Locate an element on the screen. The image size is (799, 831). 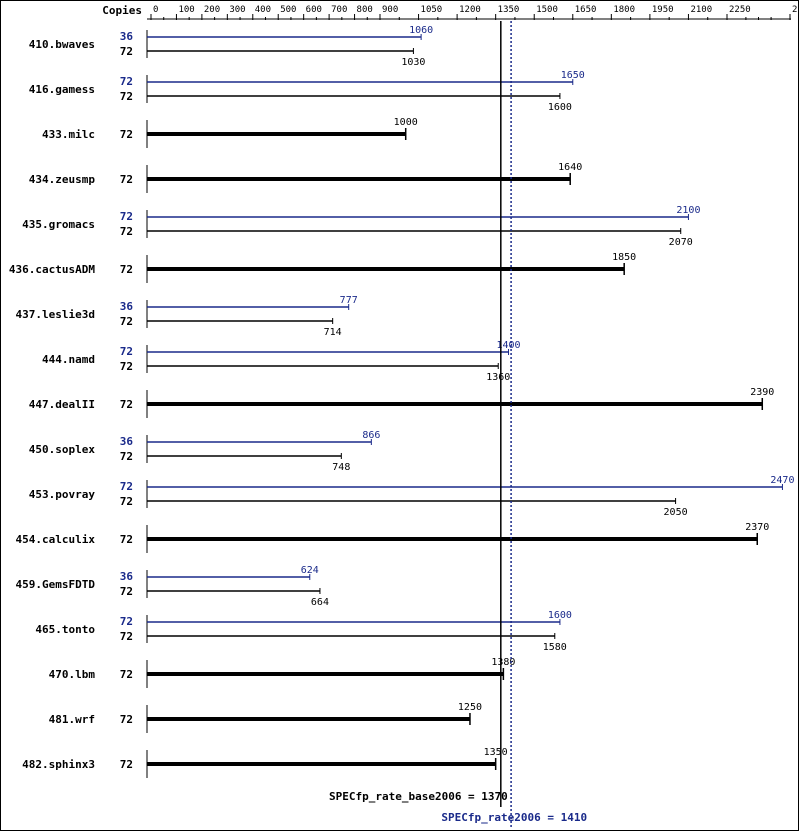
x-tick-label: 2250 is located at coordinates (740, 10).